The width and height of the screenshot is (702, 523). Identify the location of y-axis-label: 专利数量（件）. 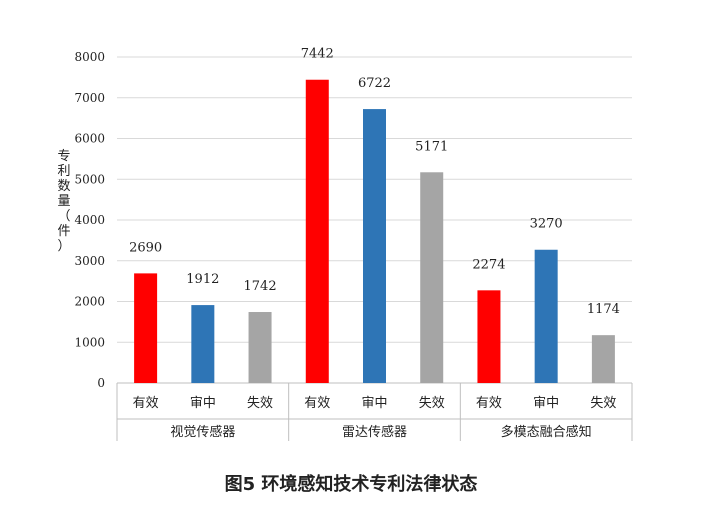
(63, 201).